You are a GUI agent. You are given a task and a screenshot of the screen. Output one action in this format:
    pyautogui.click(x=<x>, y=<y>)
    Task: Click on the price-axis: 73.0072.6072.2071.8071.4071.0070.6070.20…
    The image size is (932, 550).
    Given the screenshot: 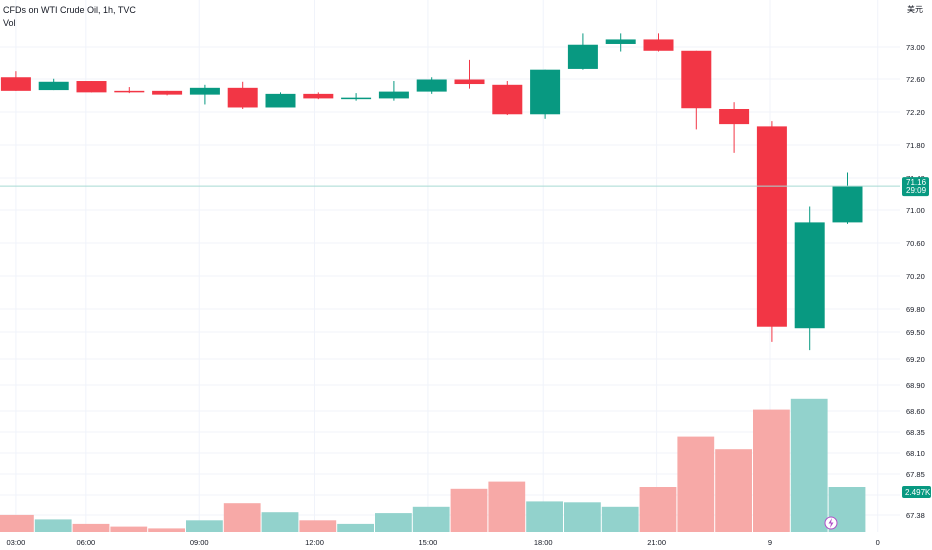 What is the action you would take?
    pyautogui.click(x=915, y=281)
    